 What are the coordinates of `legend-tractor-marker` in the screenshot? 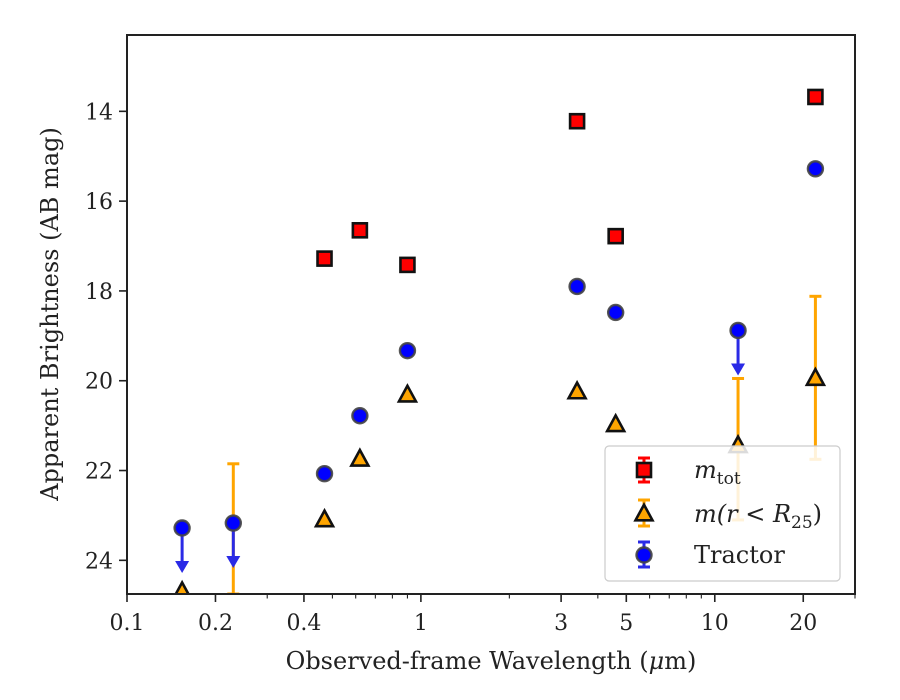 It's located at (644, 555).